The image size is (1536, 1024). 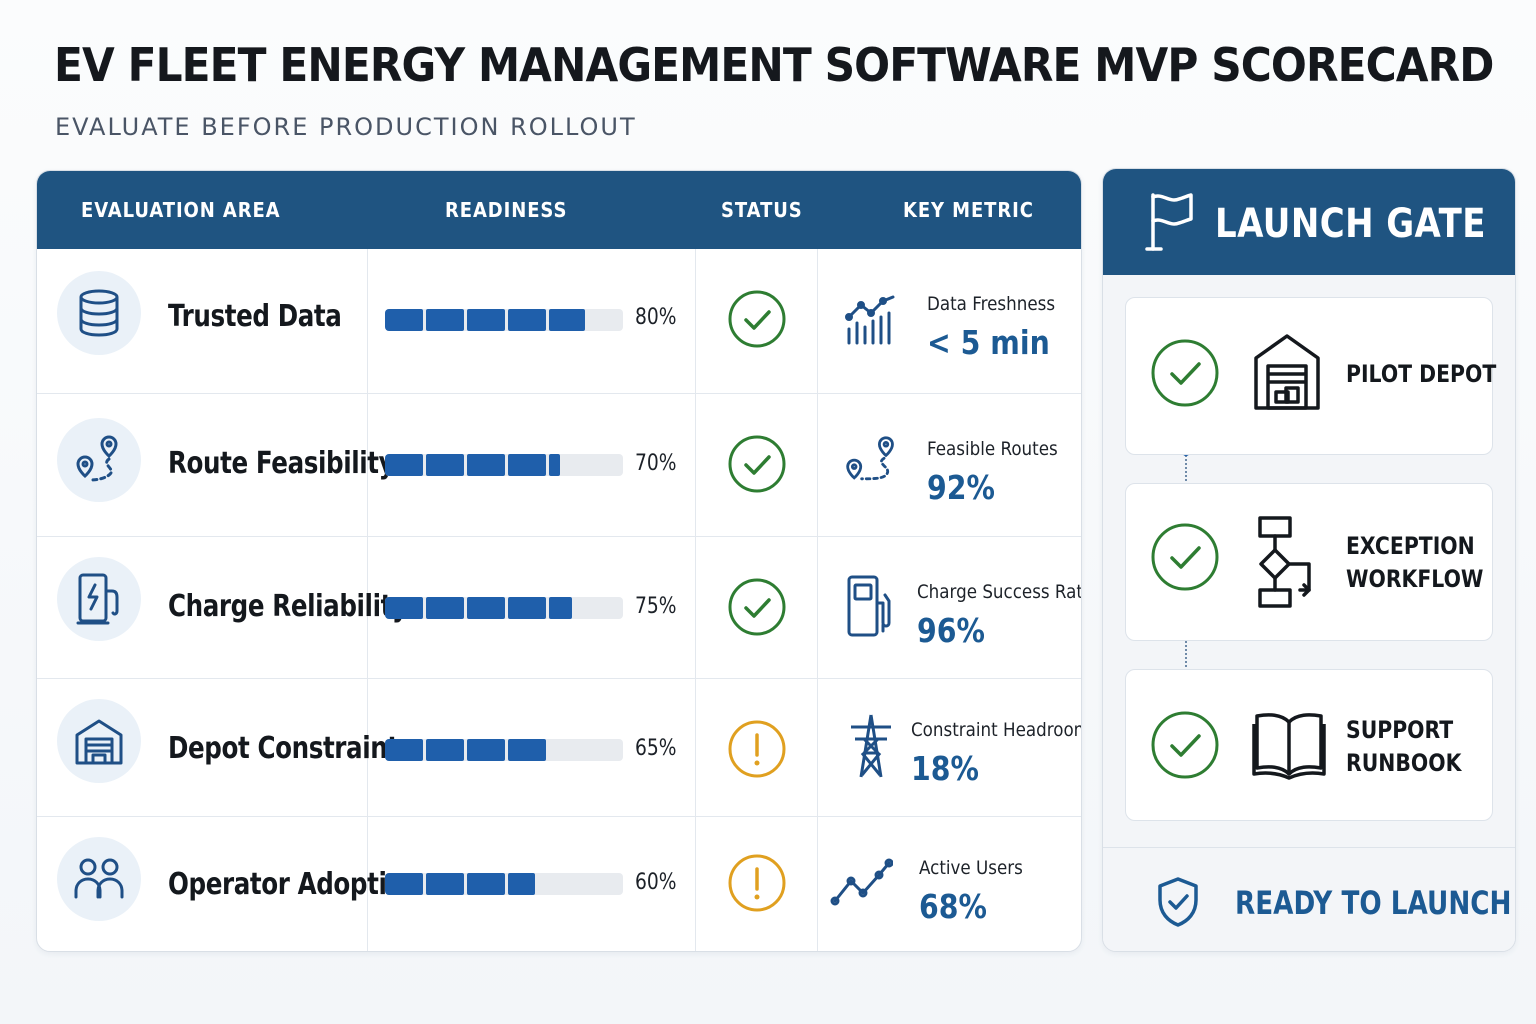 I want to click on header-readiness: READINESS, so click(x=506, y=210).